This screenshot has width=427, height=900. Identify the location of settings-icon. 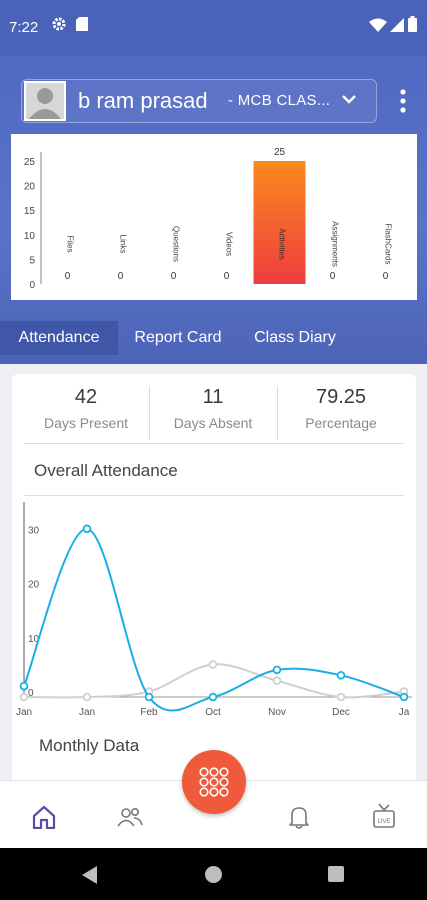
(59, 24).